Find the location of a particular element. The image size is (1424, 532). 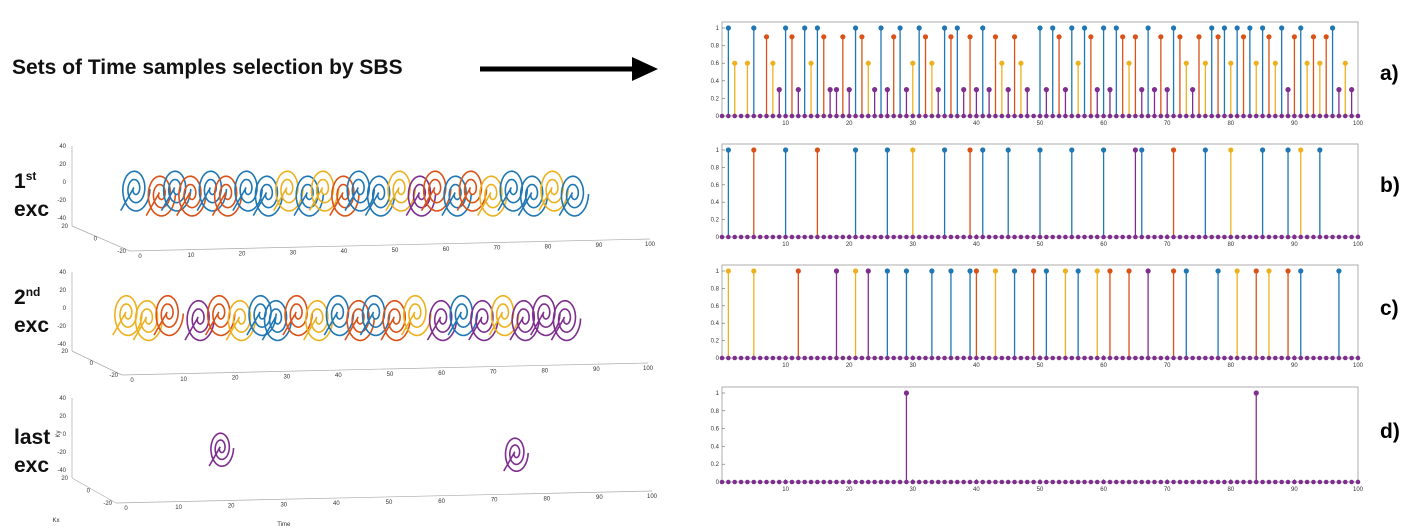

x-tick-label: 40 is located at coordinates (338, 376).